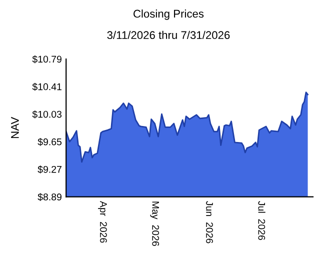  I want to click on chart-subtitle: 3/11/2026 thru 7/31/2026, so click(168, 35).